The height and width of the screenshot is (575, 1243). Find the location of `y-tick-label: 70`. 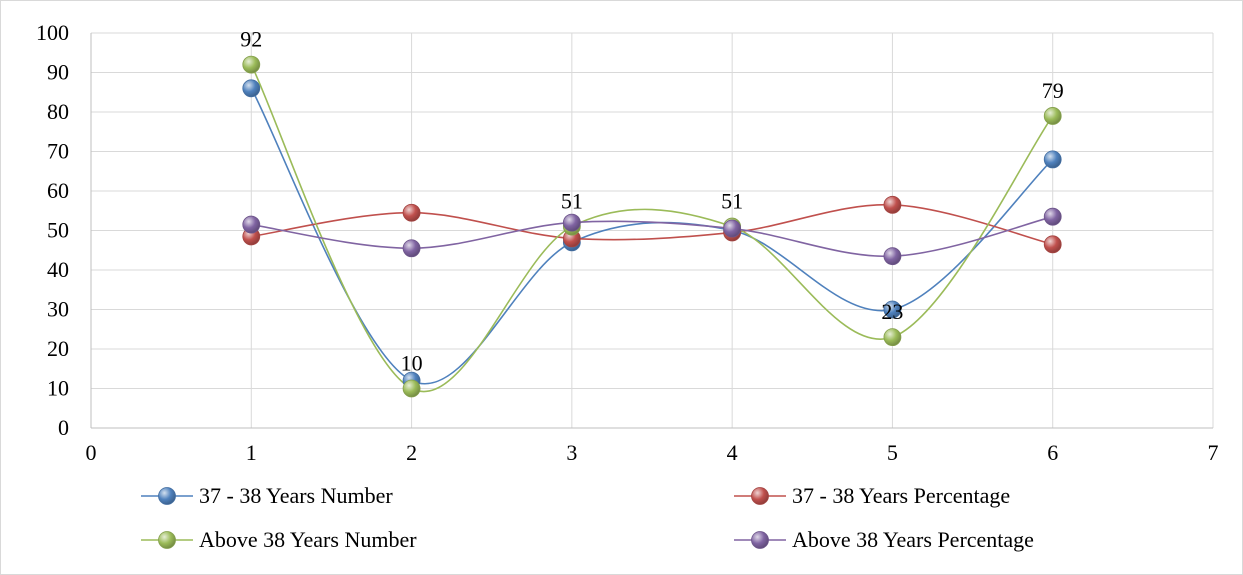

y-tick-label: 70 is located at coordinates (58, 151).